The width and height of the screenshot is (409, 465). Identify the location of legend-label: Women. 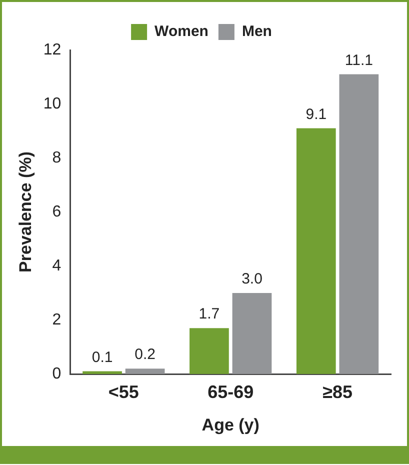
(181, 31).